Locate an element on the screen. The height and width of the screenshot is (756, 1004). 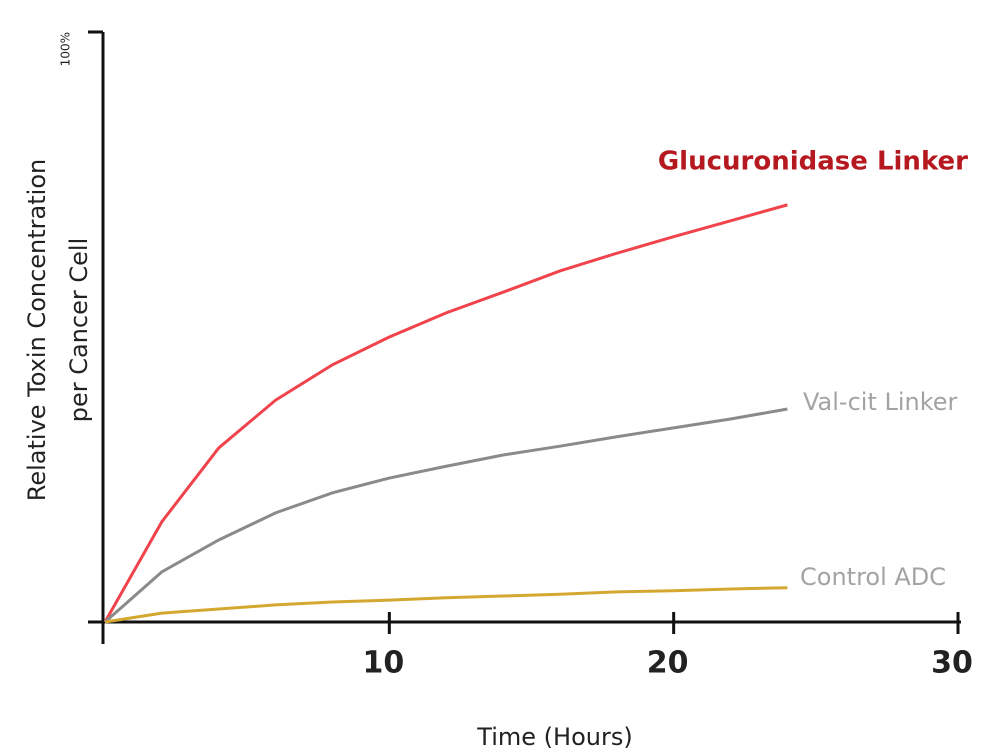
x-tick-label: 10 is located at coordinates (383, 663).